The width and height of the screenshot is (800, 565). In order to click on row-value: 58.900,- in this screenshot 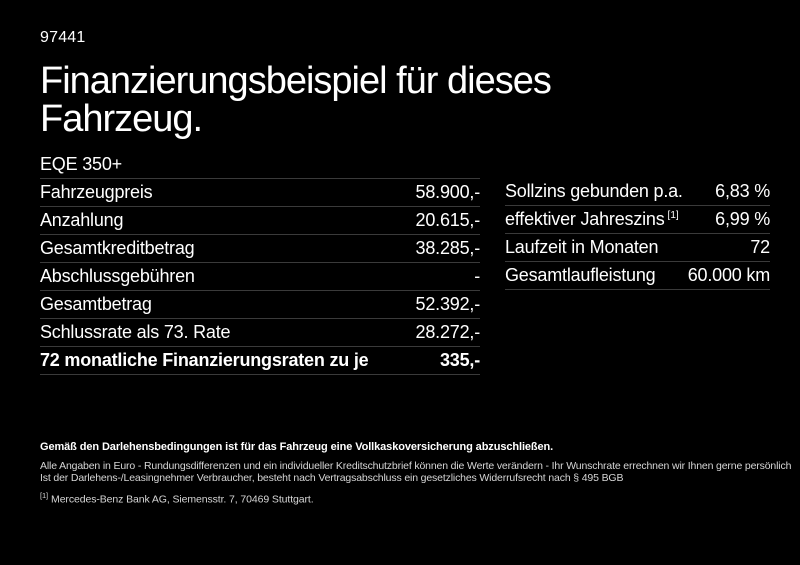, I will do `click(448, 192)`.